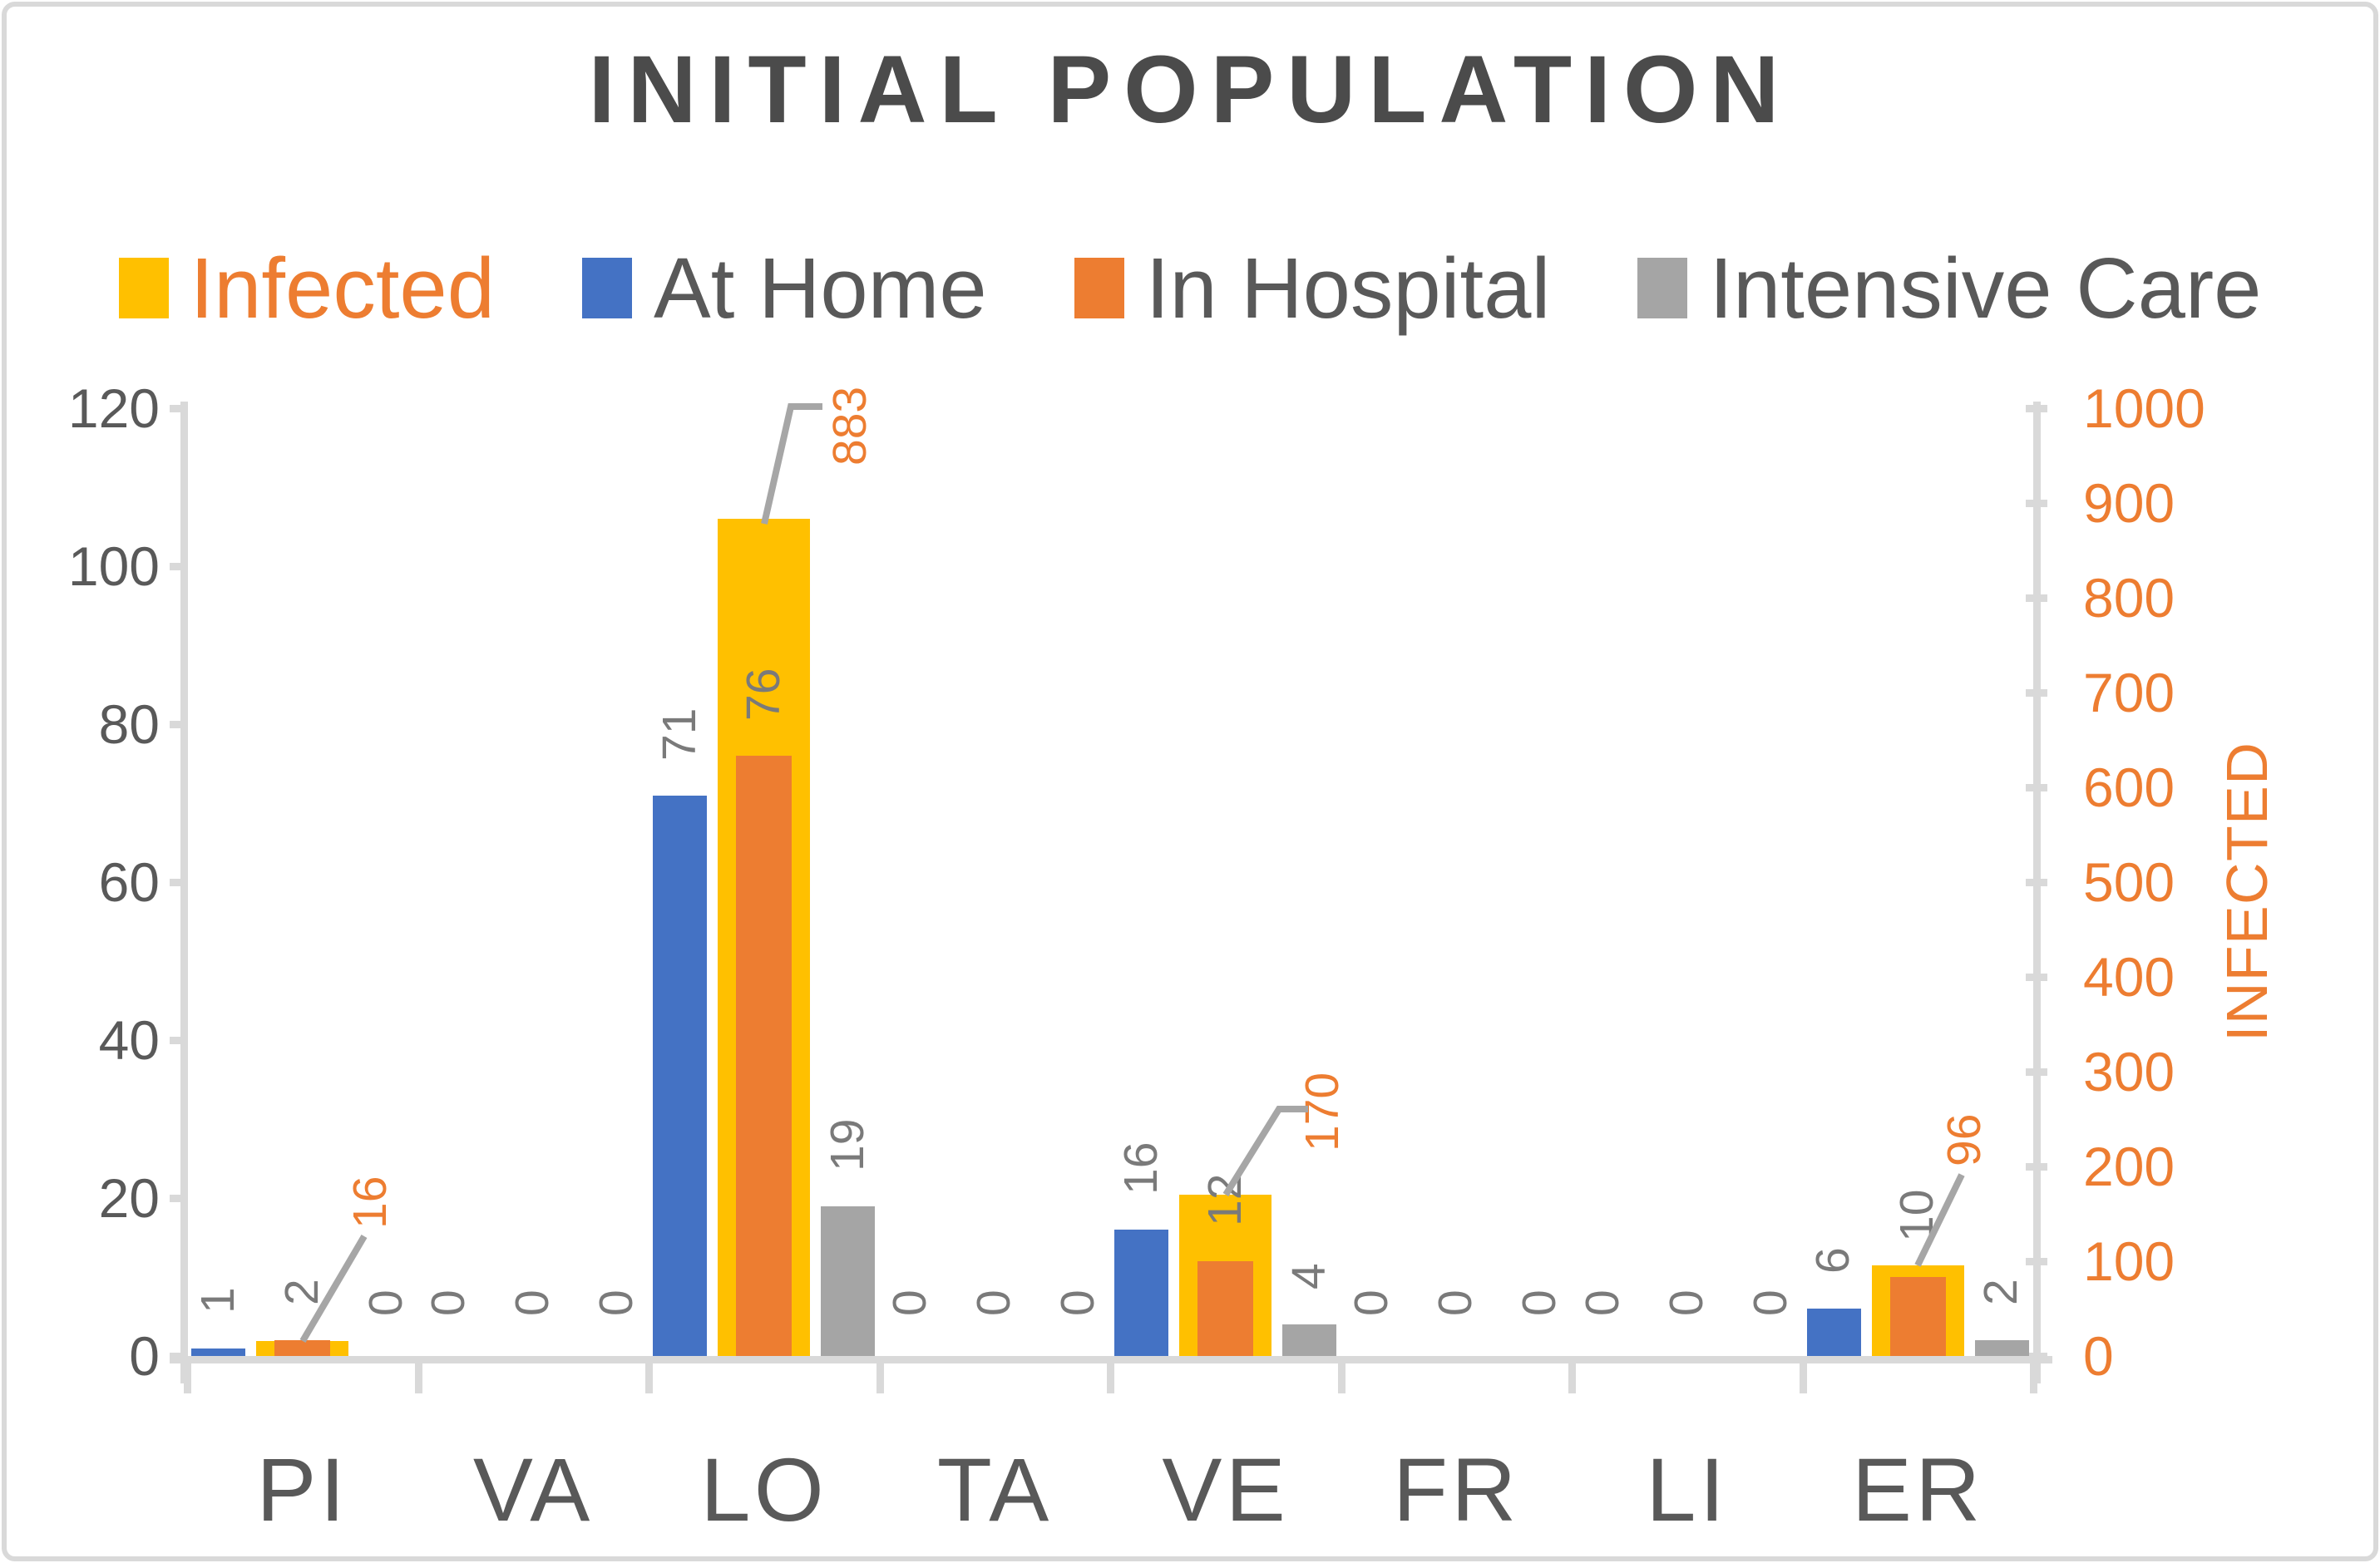 This screenshot has height=1563, width=2380. What do you see at coordinates (129, 882) in the screenshot?
I see `y-axis-left-tick-label: 60` at bounding box center [129, 882].